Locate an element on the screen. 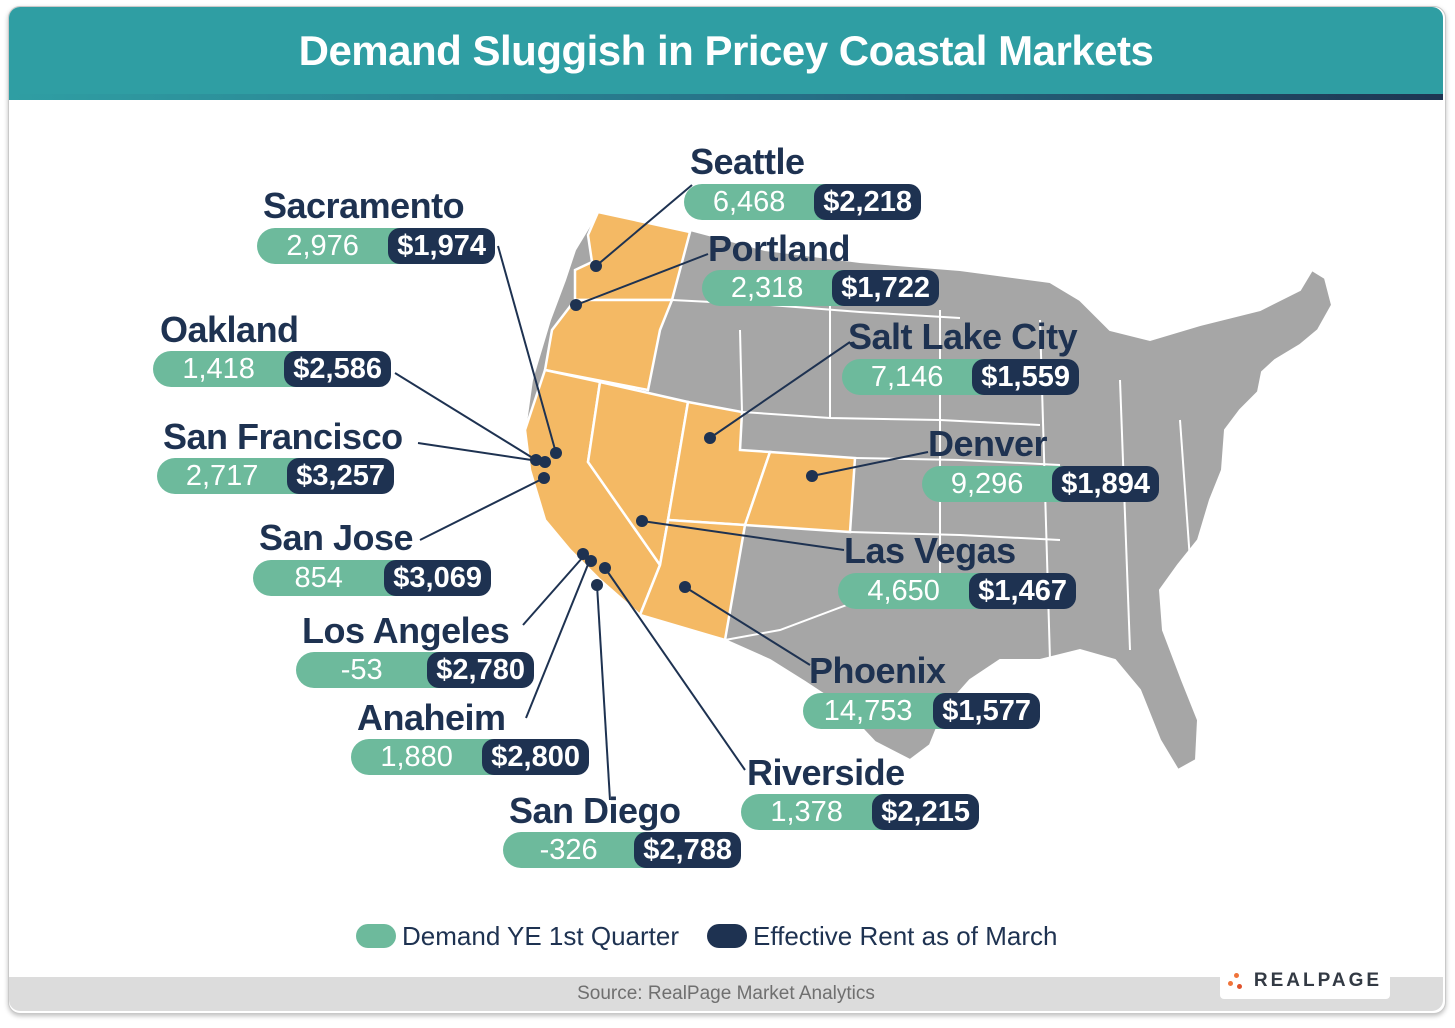  legend-swatch-rent is located at coordinates (727, 936).